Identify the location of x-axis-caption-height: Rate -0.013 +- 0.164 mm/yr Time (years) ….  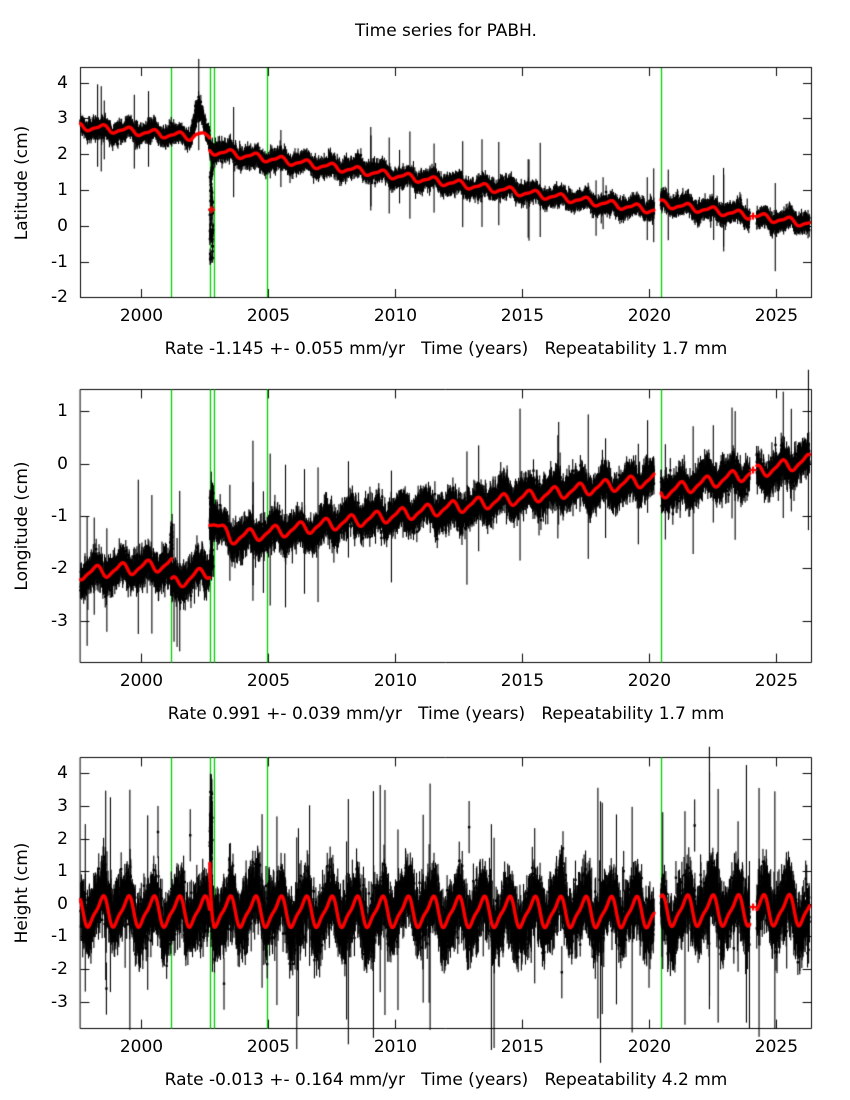
(446, 1080).